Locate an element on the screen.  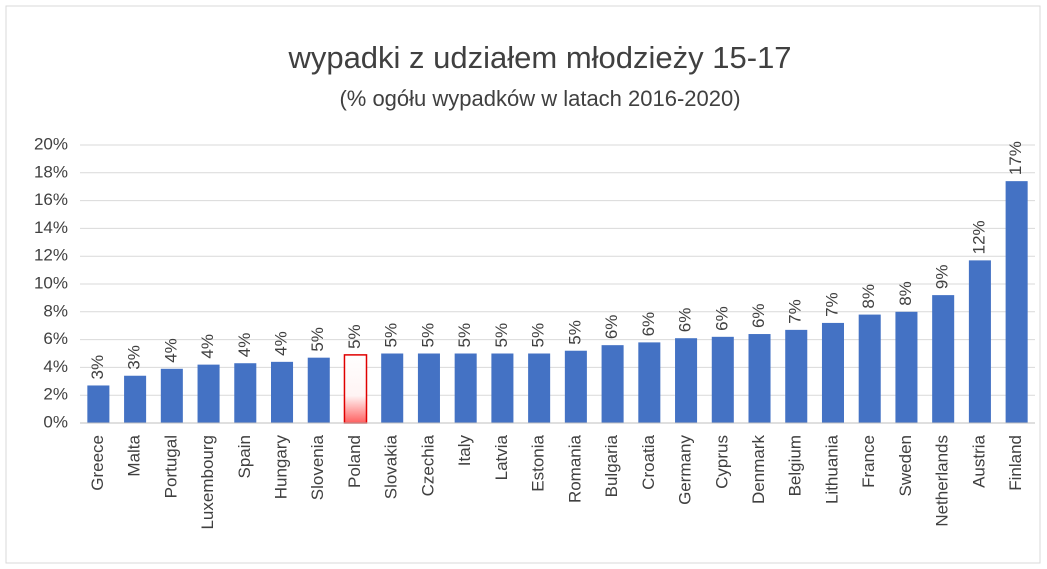
x-tick-label: Slovakia is located at coordinates (391, 466).